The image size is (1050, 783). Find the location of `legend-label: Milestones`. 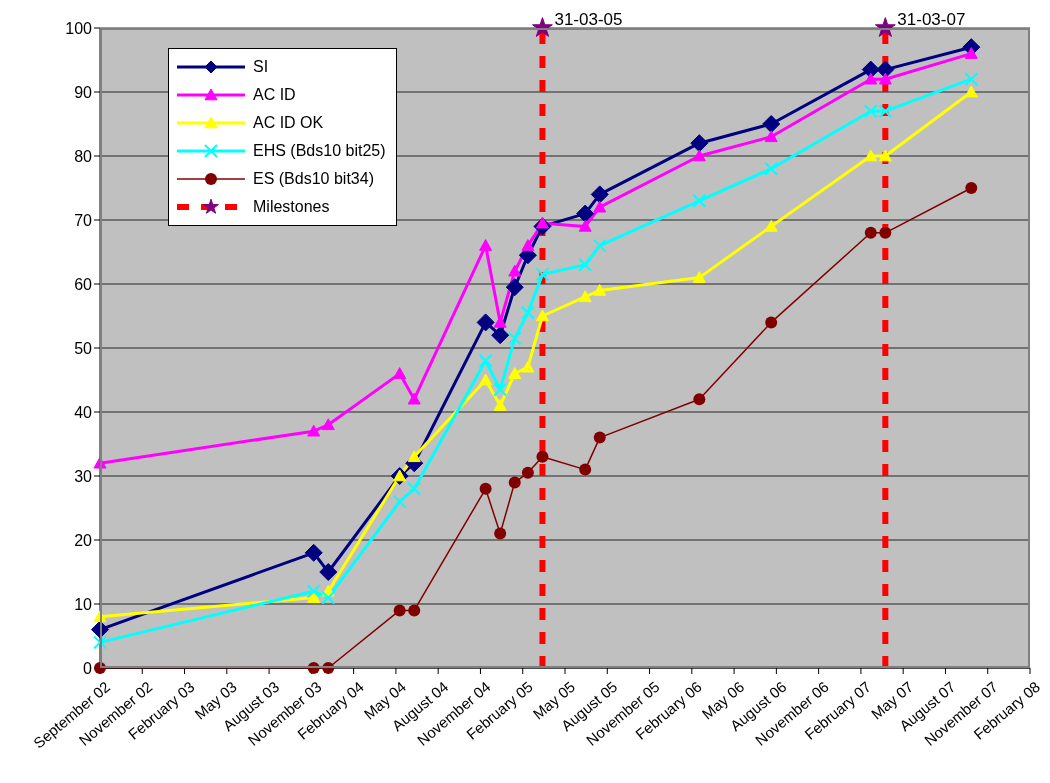

legend-label: Milestones is located at coordinates (291, 207).